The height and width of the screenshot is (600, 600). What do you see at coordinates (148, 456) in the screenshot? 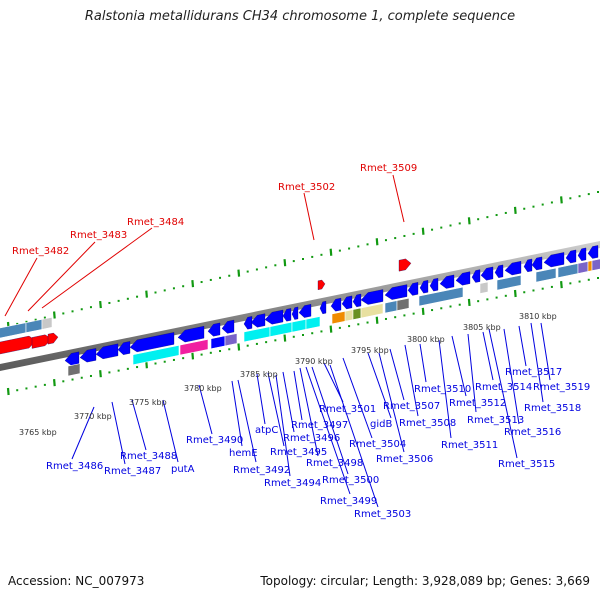
I see `gene-label: Rmet_3488` at bounding box center [148, 456].